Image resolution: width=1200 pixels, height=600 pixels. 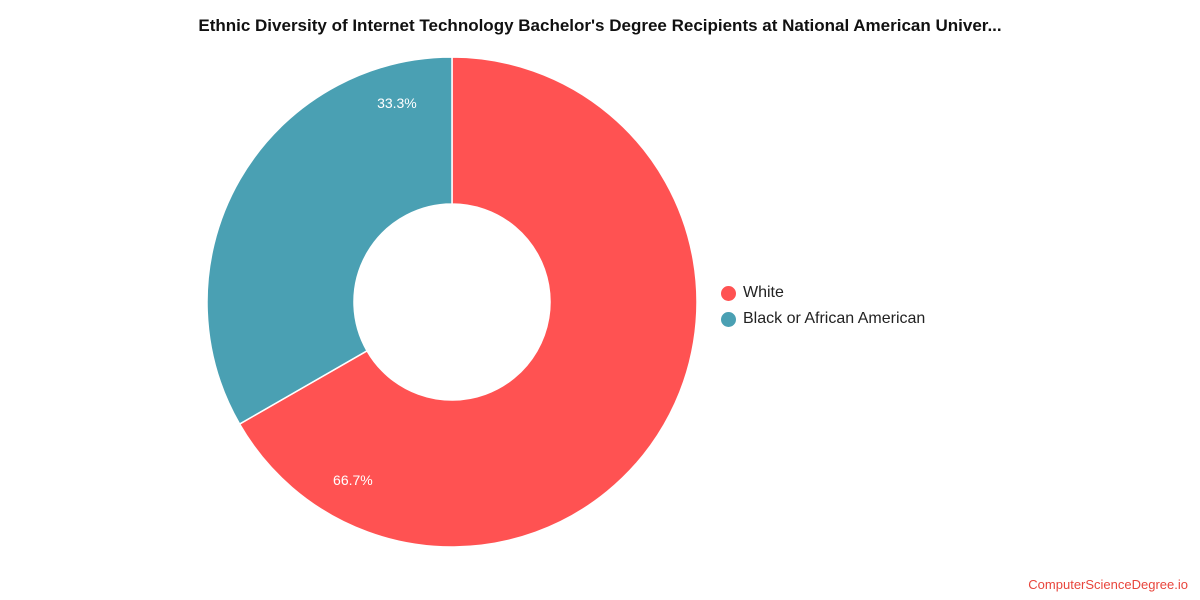 I want to click on legend-label: Black or African American, so click(x=834, y=318).